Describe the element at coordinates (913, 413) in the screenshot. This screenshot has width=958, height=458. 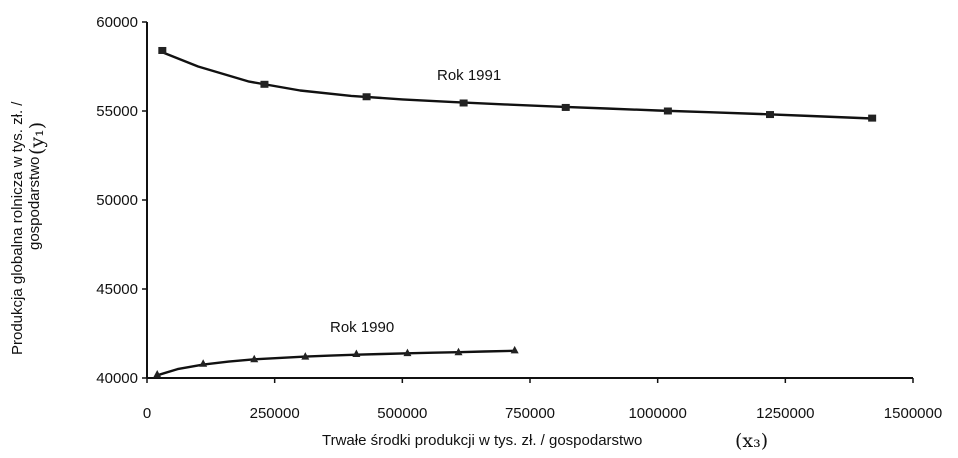
I see `x-tick-label: 1500000` at that location.